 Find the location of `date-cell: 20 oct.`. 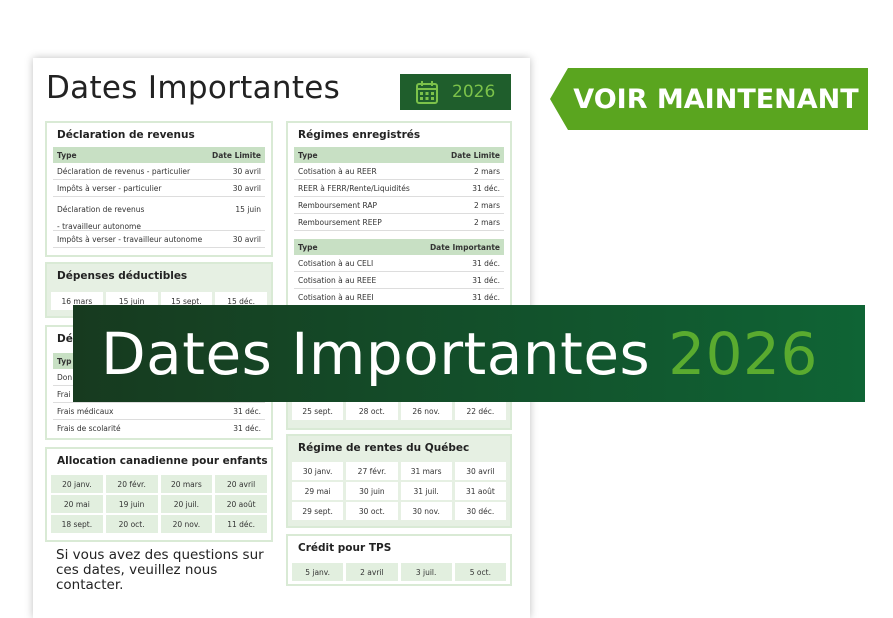

date-cell: 20 oct. is located at coordinates (131, 524).